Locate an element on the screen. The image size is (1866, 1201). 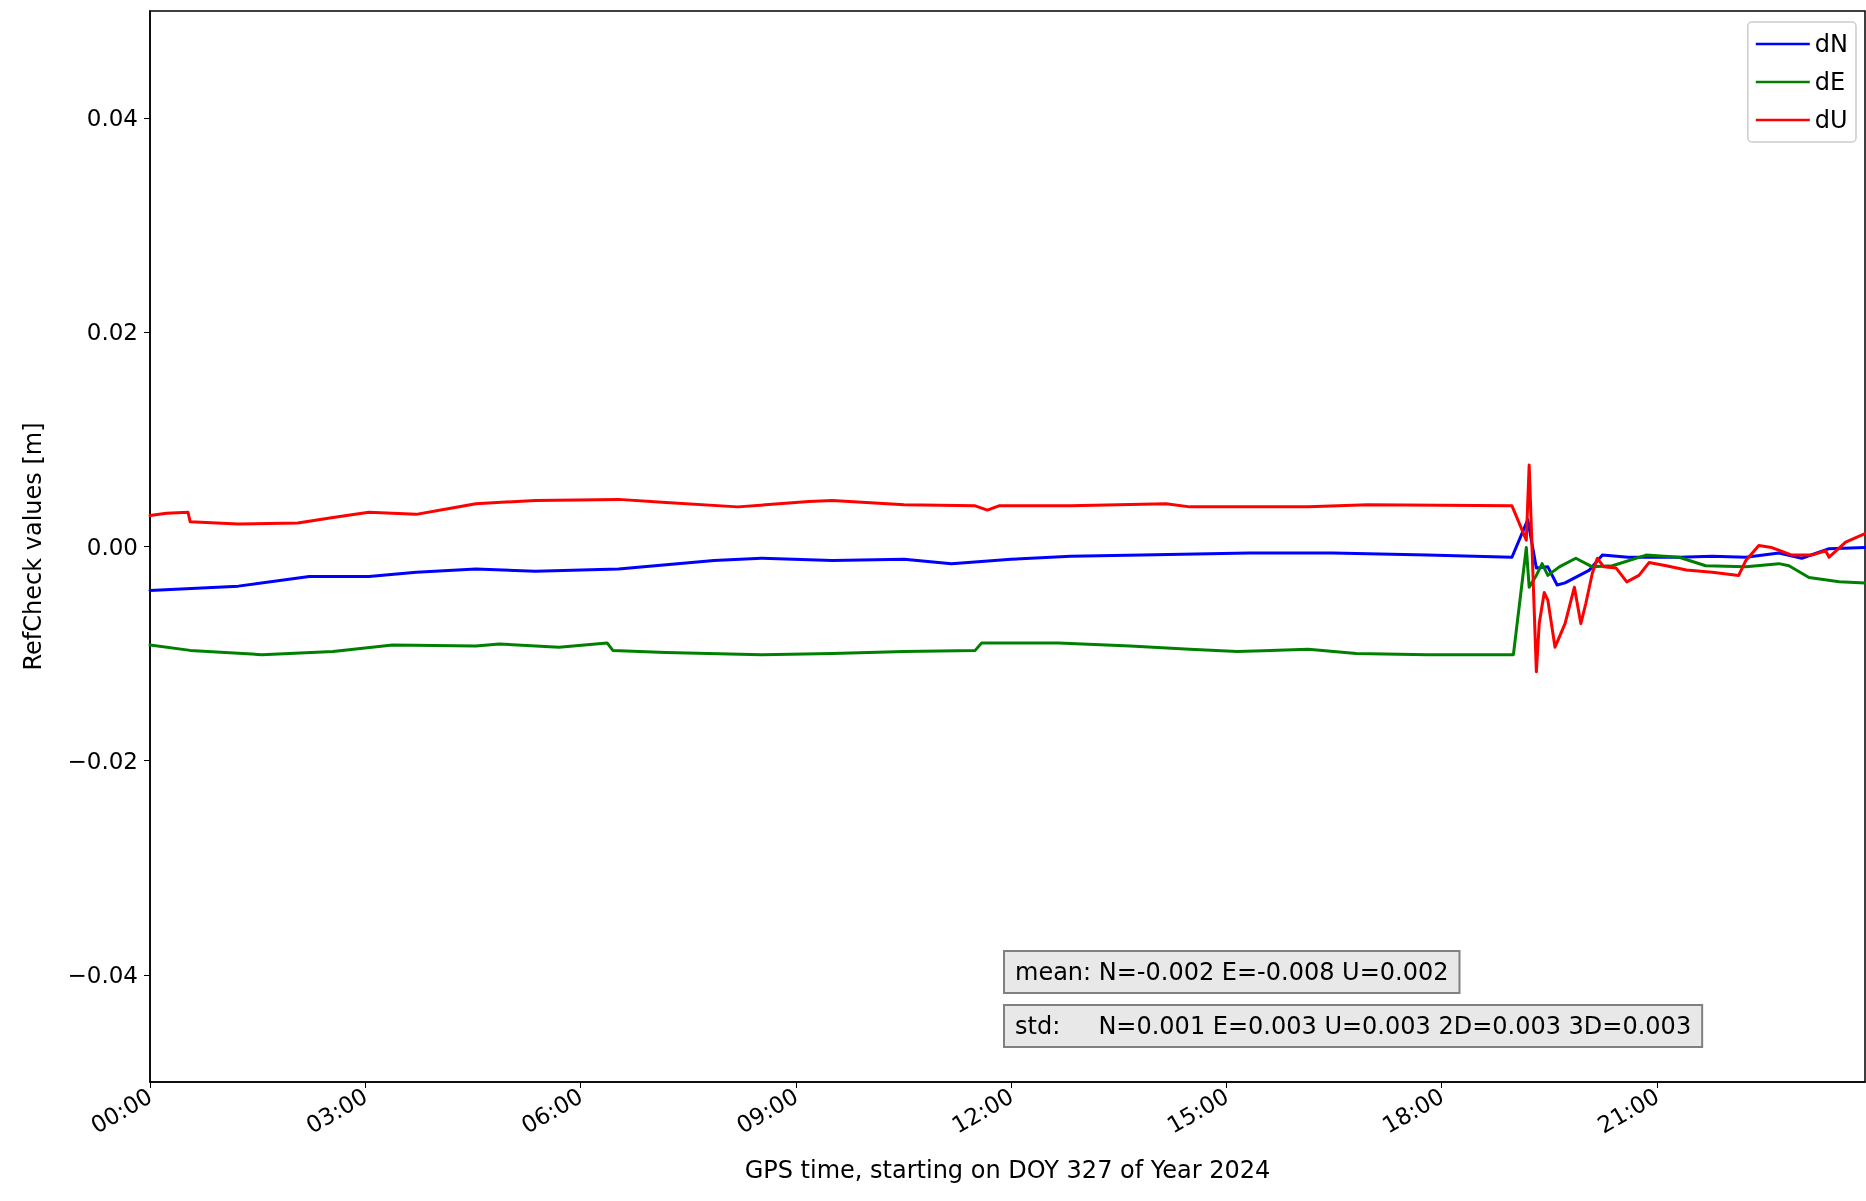
y-tick-label: 0.04 is located at coordinates (112, 118).